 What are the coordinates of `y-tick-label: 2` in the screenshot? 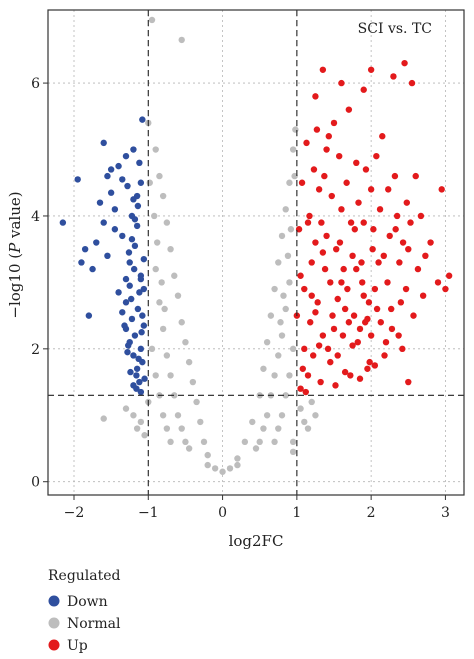 It's located at (35, 350).